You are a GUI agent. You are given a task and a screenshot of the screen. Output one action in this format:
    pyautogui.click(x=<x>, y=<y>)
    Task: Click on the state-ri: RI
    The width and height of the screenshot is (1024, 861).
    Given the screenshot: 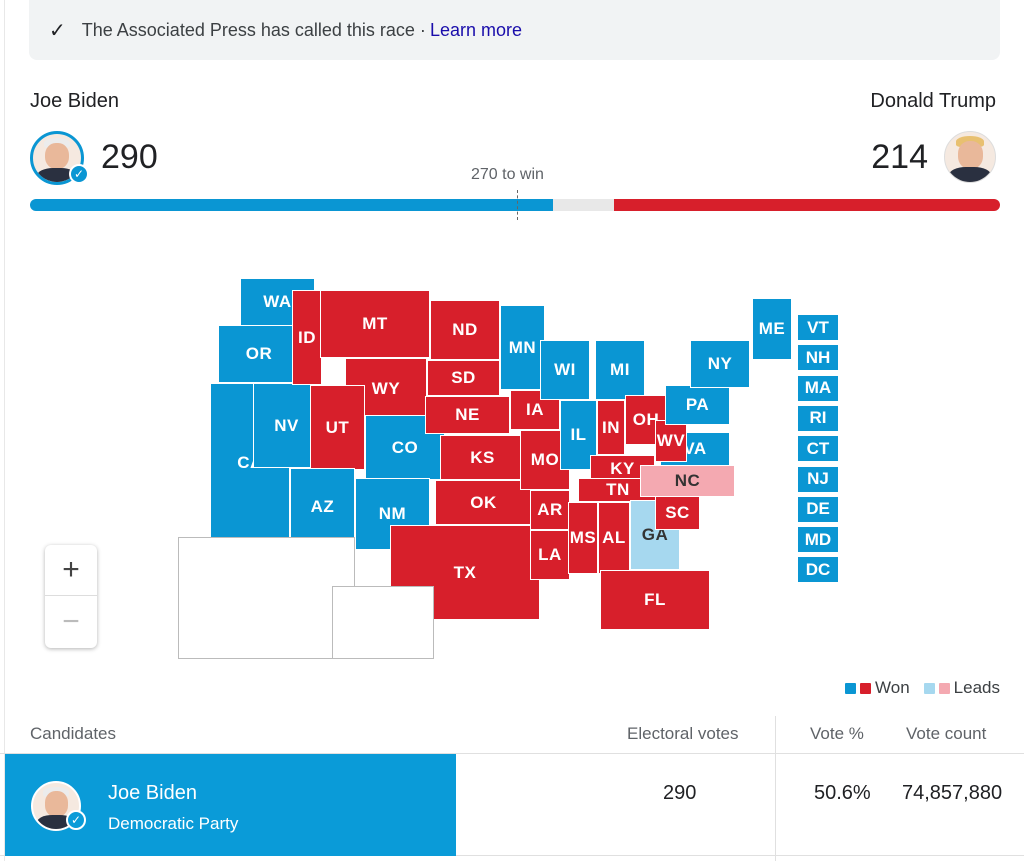 What is the action you would take?
    pyautogui.click(x=818, y=418)
    